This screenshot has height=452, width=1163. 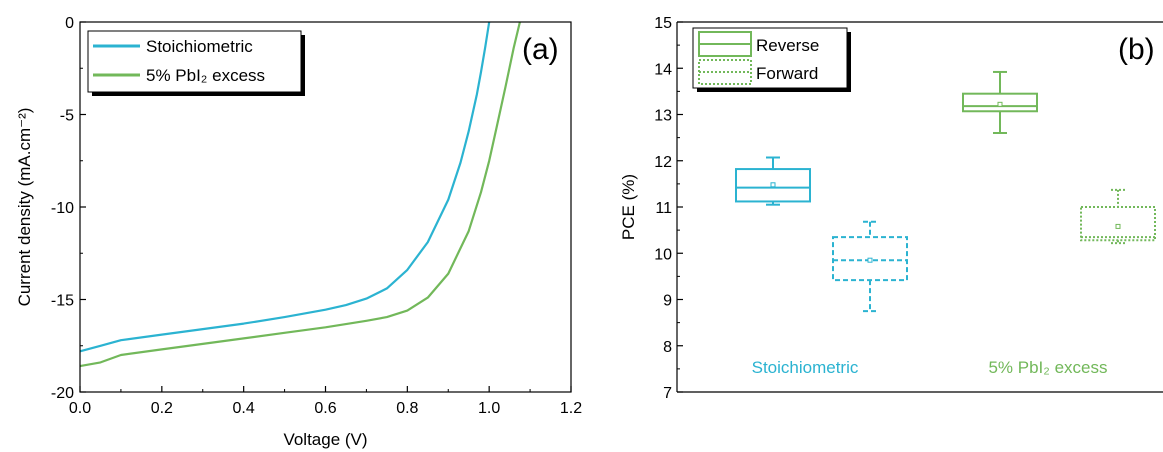 I want to click on y-tick-label: 15, so click(x=663, y=23).